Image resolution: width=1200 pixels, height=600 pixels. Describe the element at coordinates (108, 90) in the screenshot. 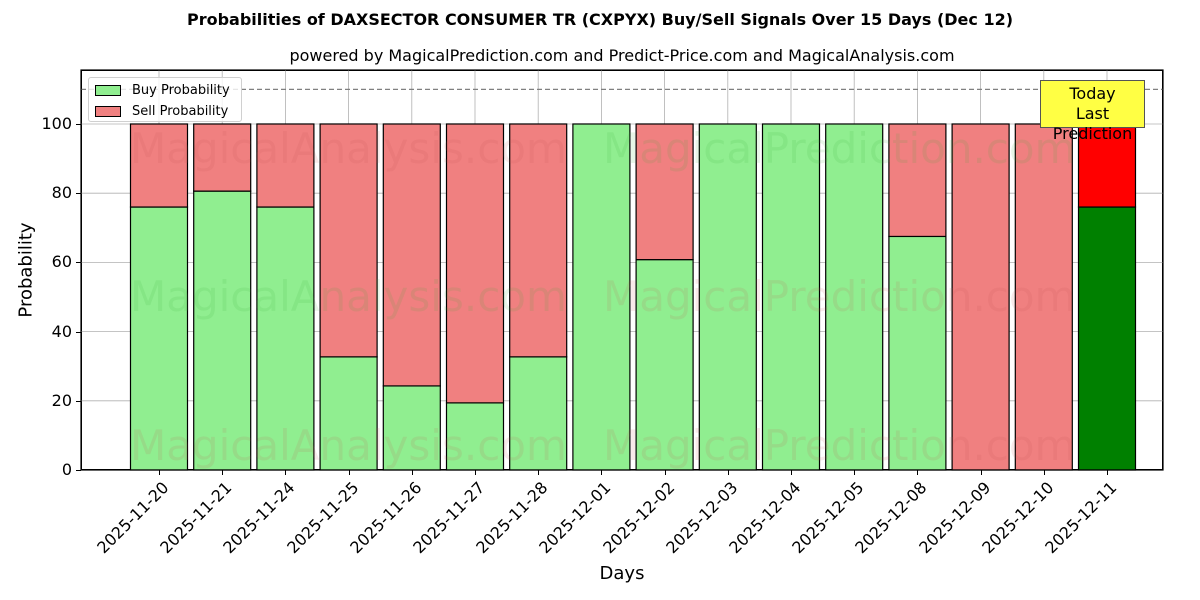

I see `buy-swatch-icon` at that location.